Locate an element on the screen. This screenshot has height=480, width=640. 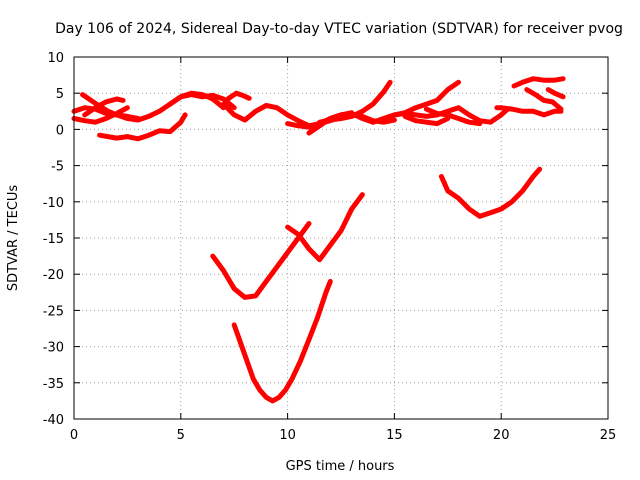
x-tick-label: 20 is located at coordinates (501, 435).